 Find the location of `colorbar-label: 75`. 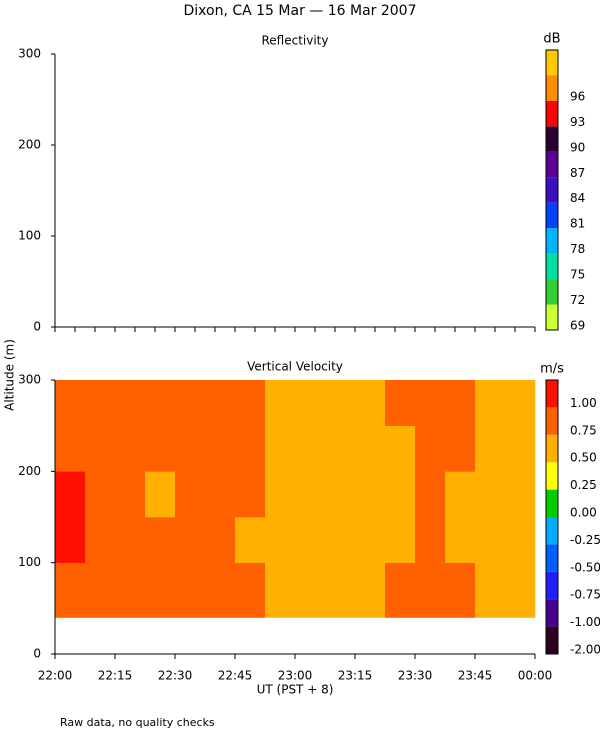

colorbar-label: 75 is located at coordinates (577, 275).